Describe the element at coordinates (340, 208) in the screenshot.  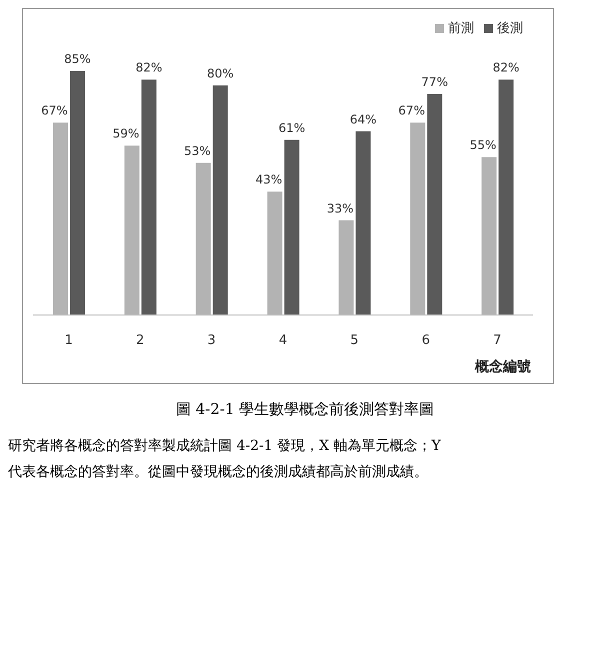
I see `data-label: 33%` at that location.